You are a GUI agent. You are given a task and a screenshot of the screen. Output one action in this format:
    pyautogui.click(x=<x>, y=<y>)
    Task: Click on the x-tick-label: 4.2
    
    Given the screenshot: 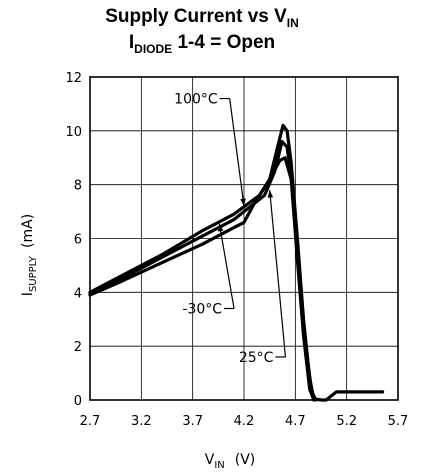 What is the action you would take?
    pyautogui.click(x=244, y=421)
    